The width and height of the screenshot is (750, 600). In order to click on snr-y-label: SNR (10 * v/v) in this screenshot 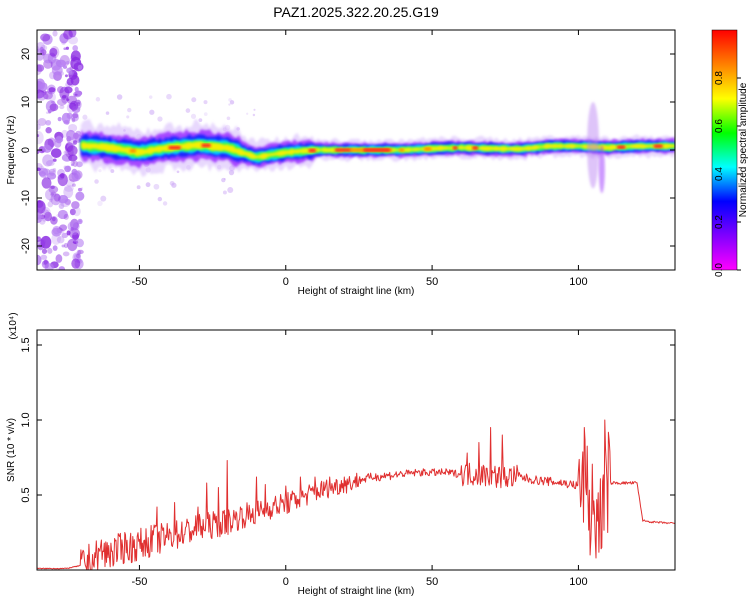, I will do `click(11, 450)`.